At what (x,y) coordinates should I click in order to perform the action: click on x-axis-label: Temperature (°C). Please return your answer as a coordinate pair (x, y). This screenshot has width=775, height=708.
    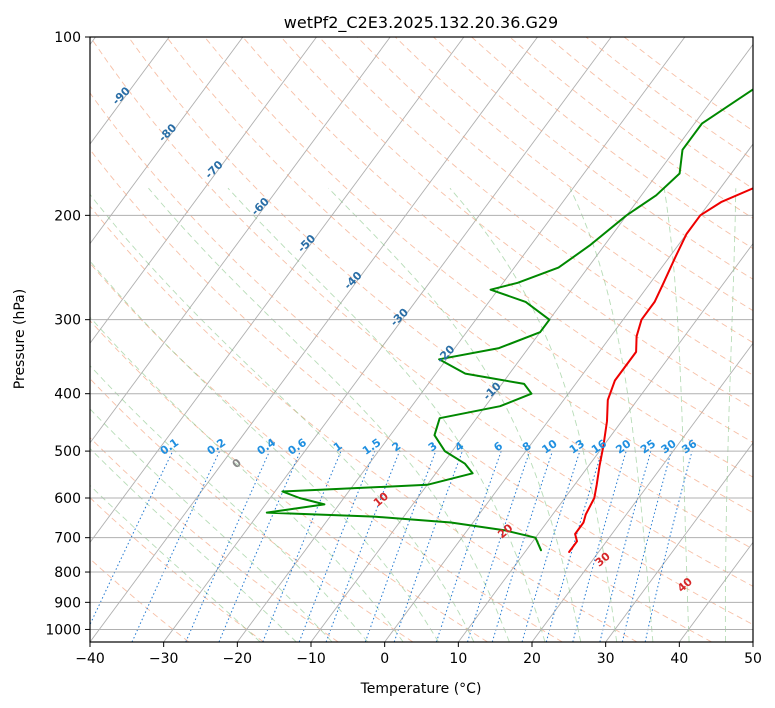
    Looking at the image, I should click on (421, 689).